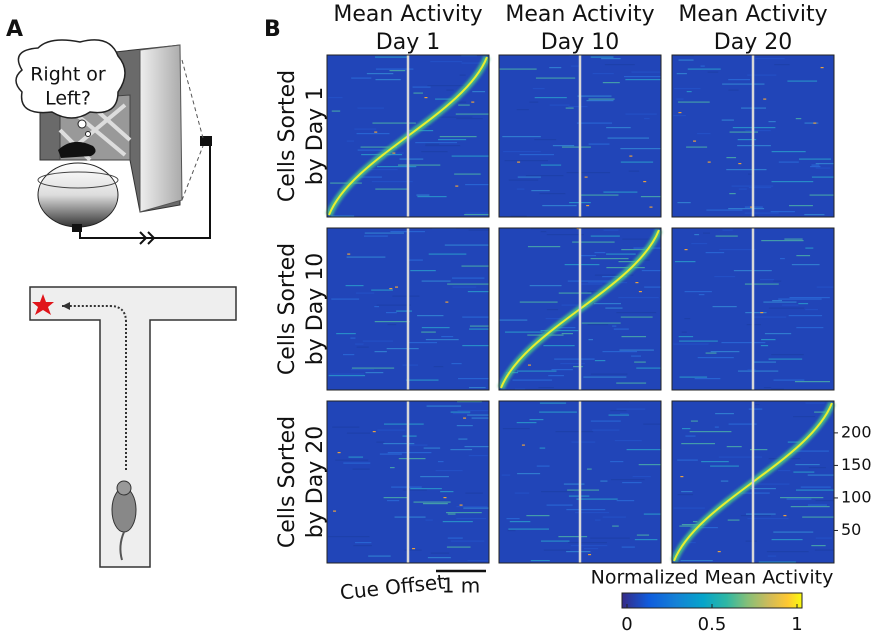 The width and height of the screenshot is (874, 636). What do you see at coordinates (315, 309) in the screenshot?
I see `row-label: by Day 10` at bounding box center [315, 309].